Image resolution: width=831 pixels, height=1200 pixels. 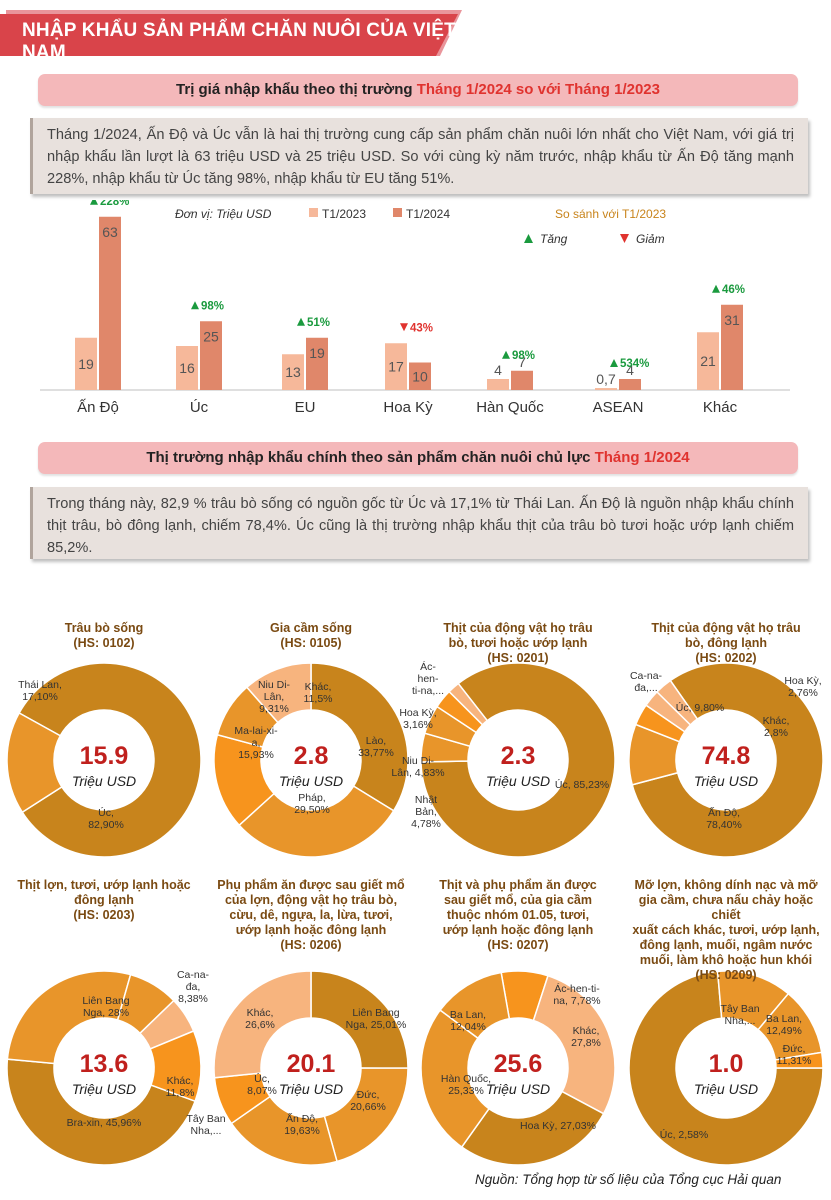 I want to click on donut-slice-label-line: Ác-hen-ti-, so click(x=577, y=988).